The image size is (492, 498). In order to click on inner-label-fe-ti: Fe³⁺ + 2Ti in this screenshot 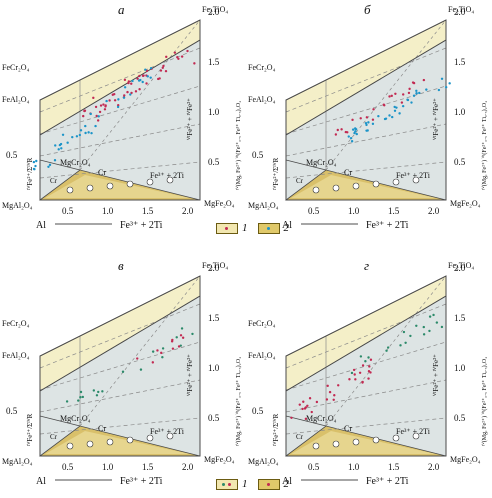, I will do `click(413, 431)`.